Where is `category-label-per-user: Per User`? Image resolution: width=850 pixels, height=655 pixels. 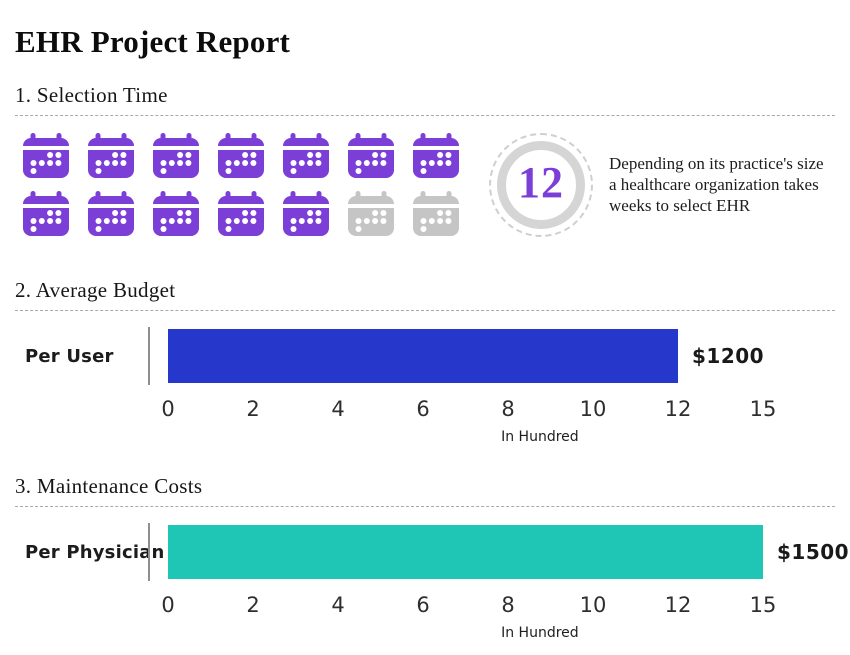
category-label-per-user: Per User is located at coordinates (69, 356).